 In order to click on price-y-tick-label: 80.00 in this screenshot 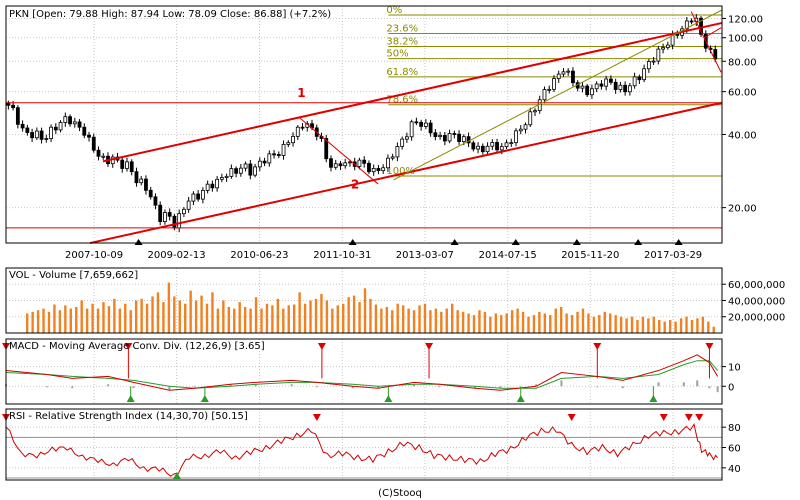, I will do `click(742, 62)`.